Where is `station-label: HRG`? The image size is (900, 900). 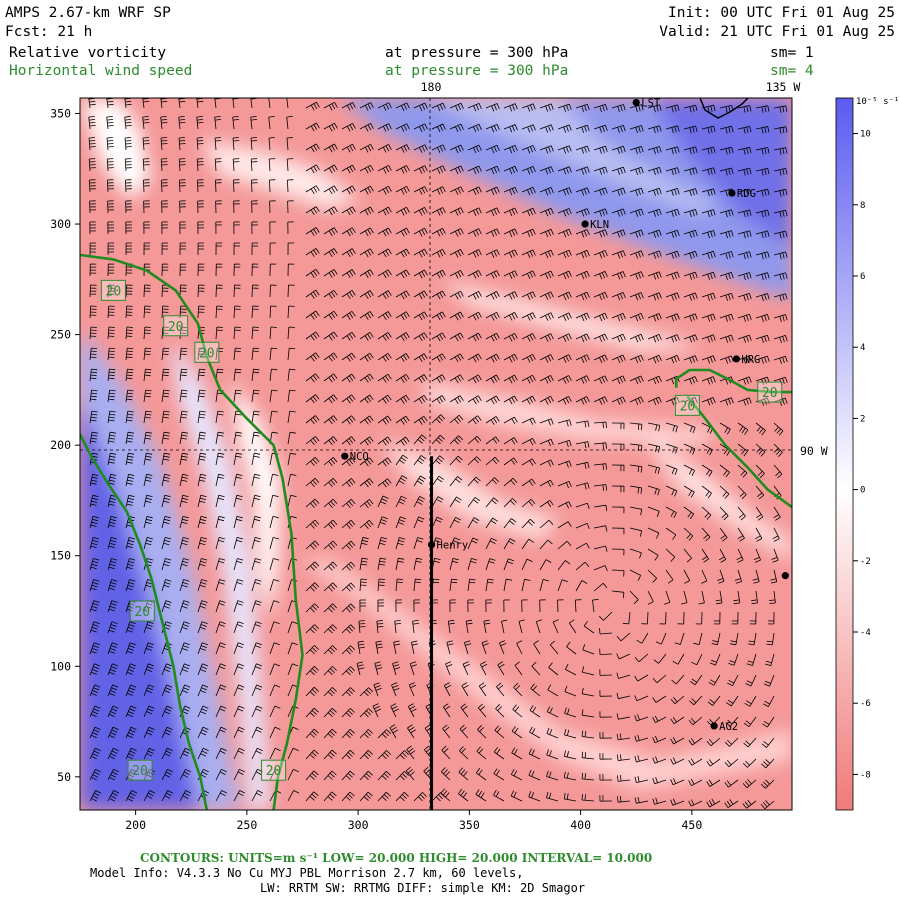 station-label: HRG is located at coordinates (750, 360).